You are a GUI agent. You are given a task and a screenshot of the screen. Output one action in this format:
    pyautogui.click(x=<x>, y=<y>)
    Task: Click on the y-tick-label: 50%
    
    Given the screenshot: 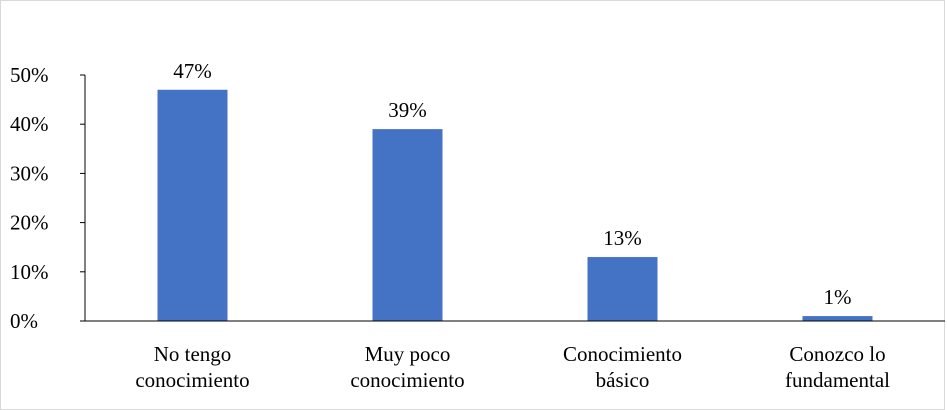 What is the action you would take?
    pyautogui.click(x=29, y=75)
    